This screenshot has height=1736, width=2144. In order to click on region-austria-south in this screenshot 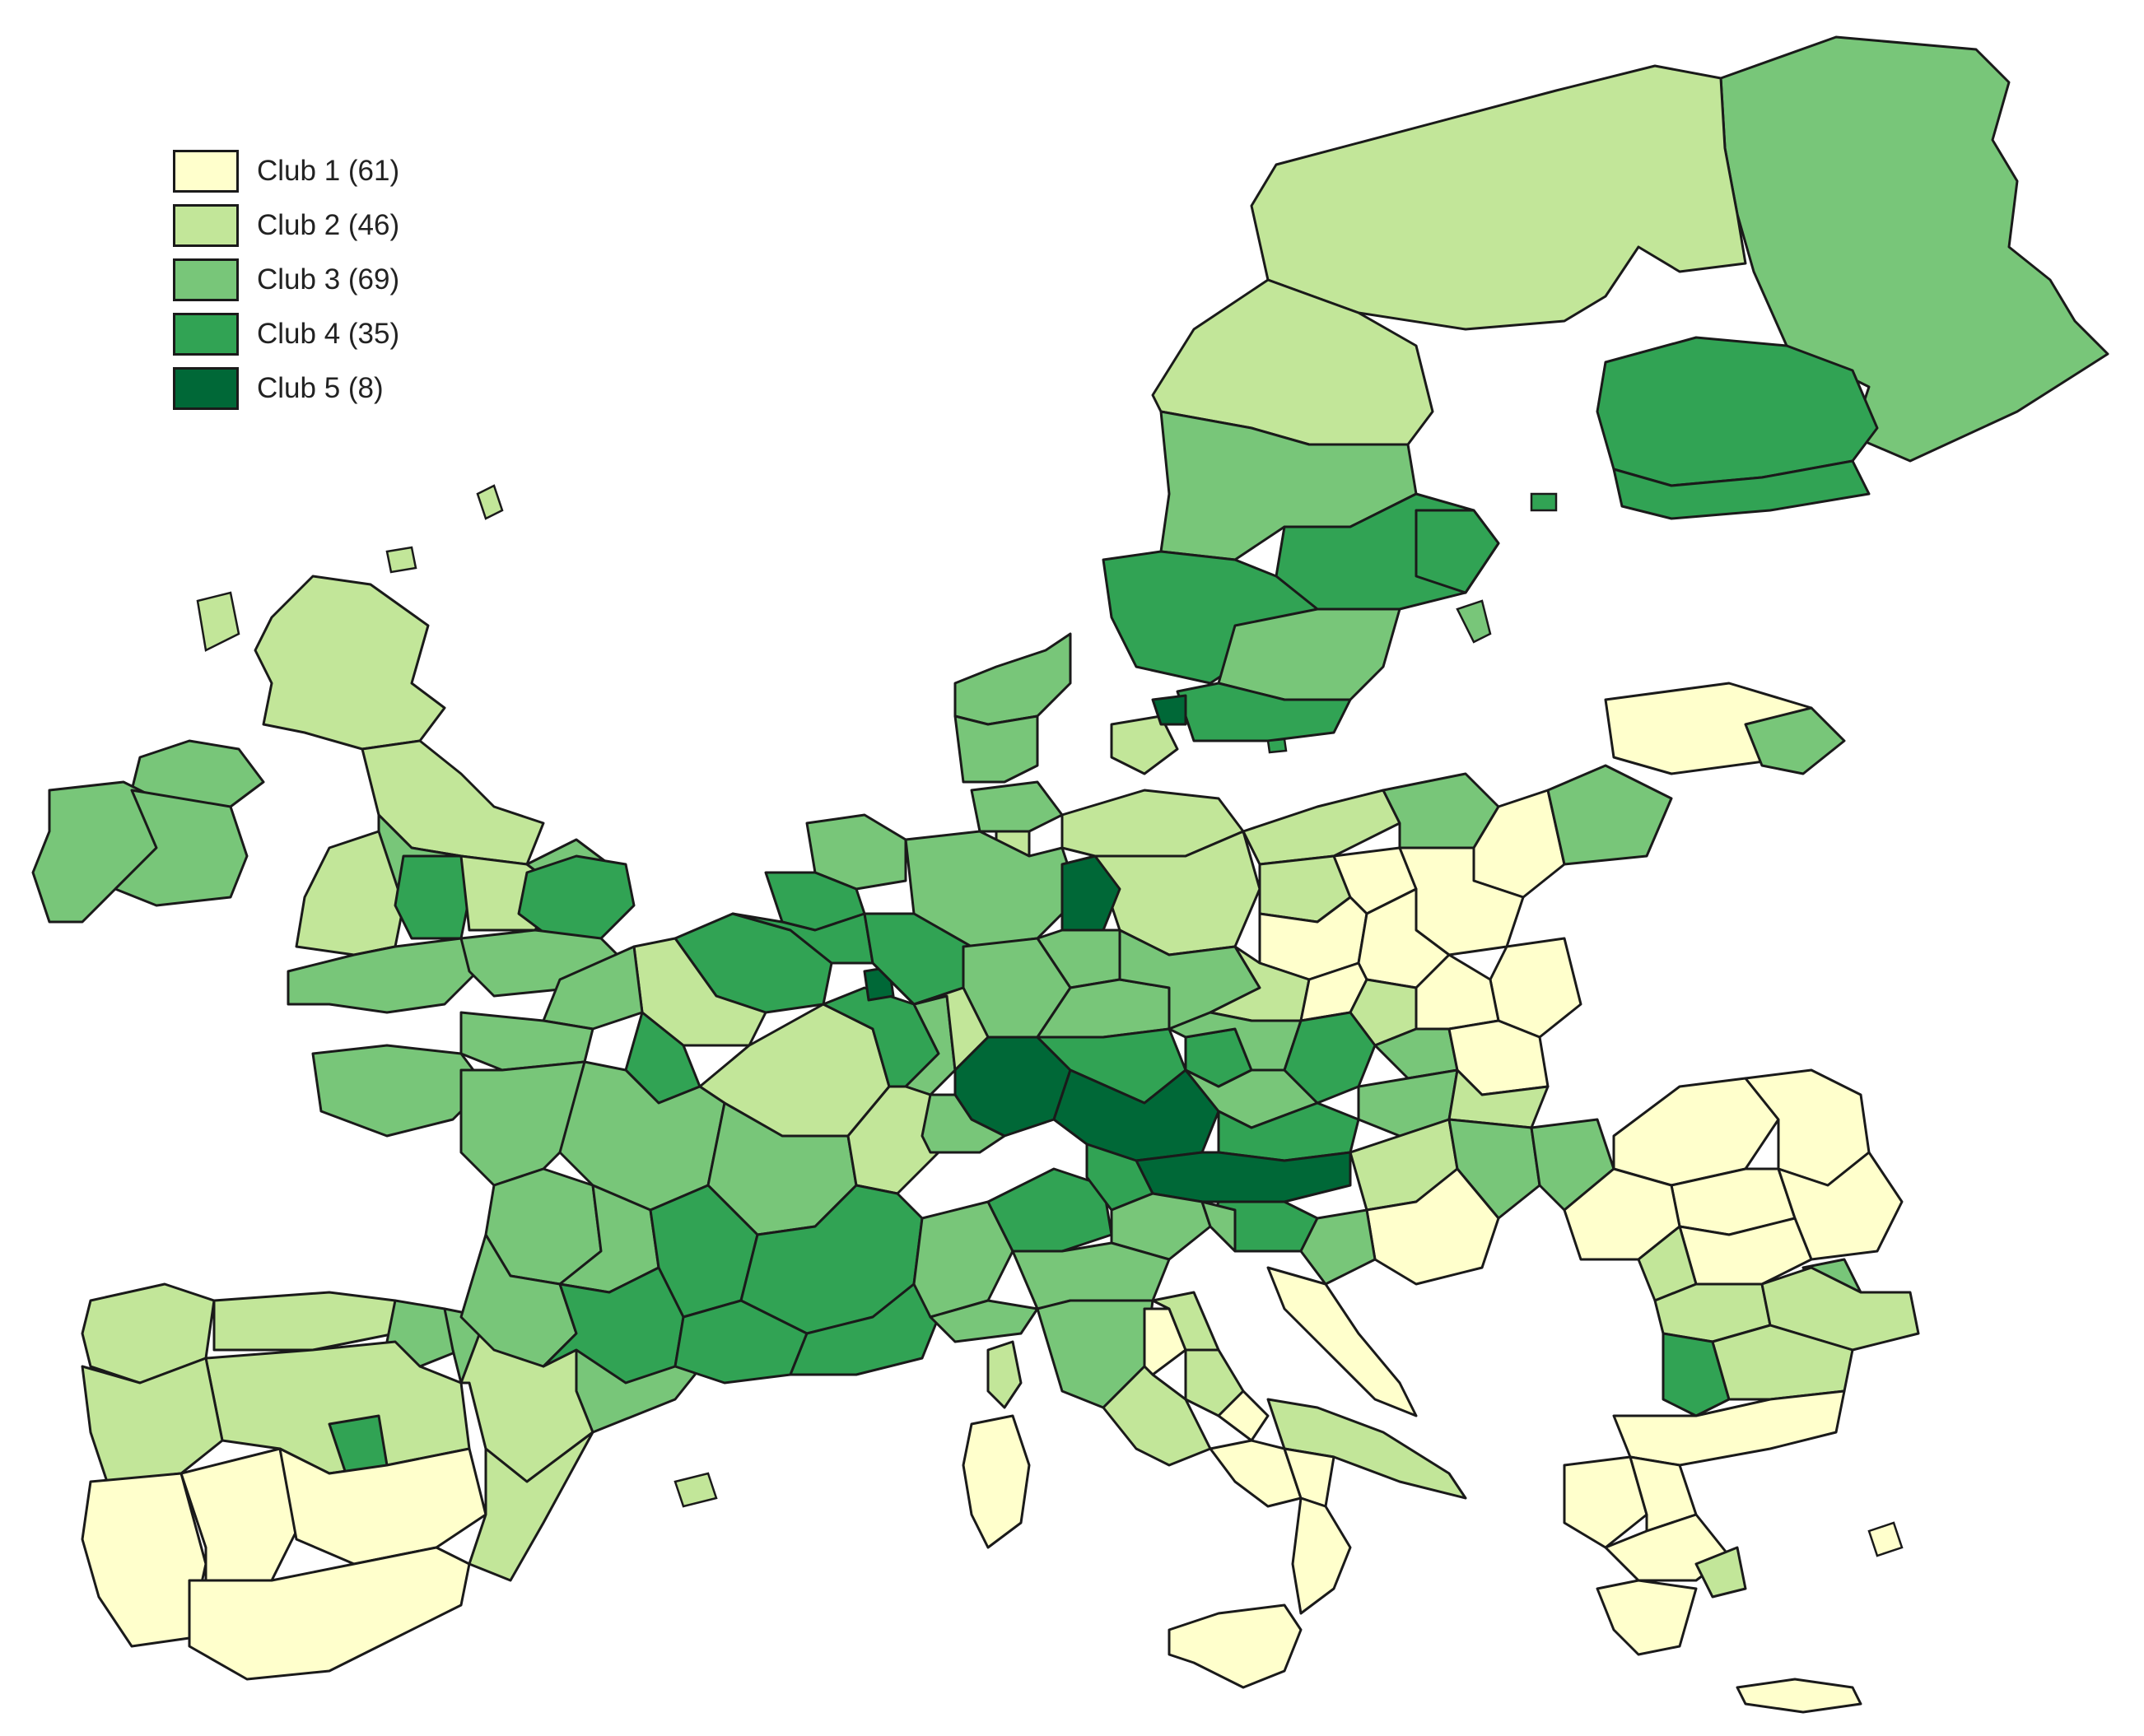, I will do `click(1243, 1177)`.